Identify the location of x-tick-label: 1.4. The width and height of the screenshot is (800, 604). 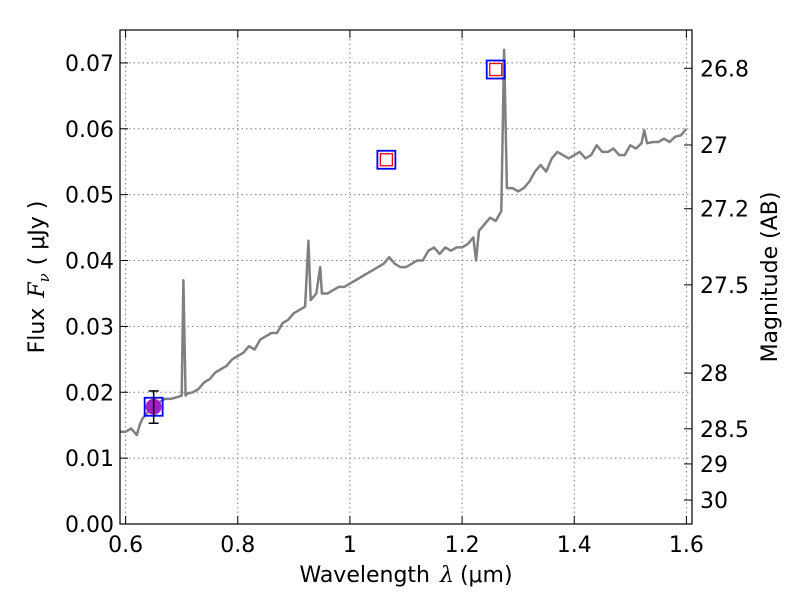
(574, 545).